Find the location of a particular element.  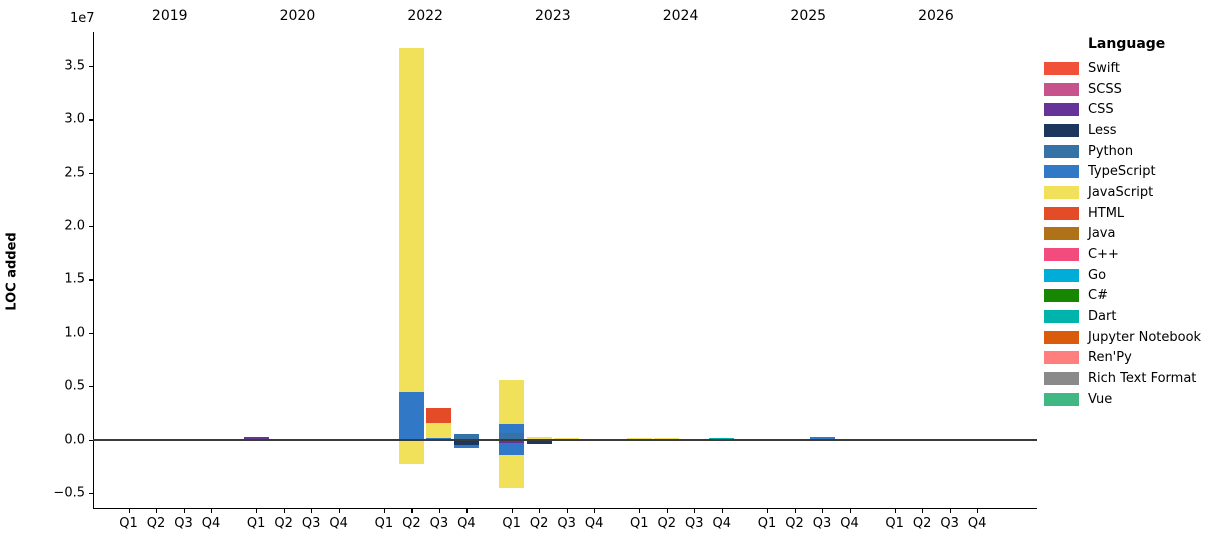

legend-label: Vue is located at coordinates (1100, 399).